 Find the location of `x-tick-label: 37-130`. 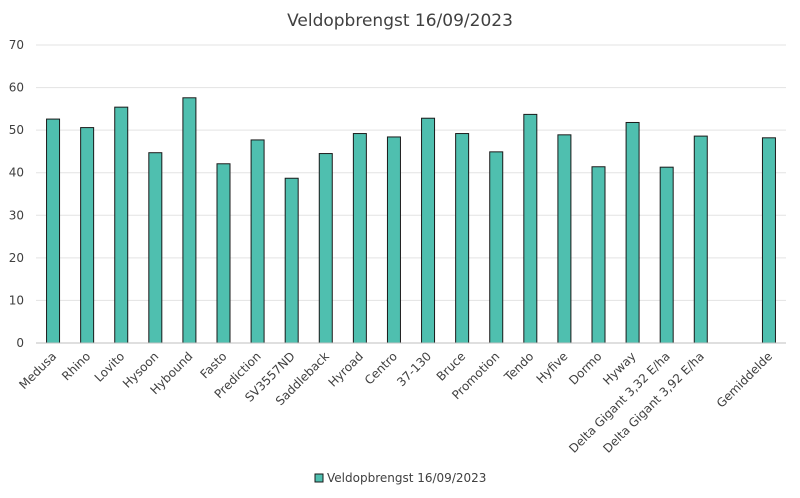

x-tick-label: 37-130 is located at coordinates (414, 369).